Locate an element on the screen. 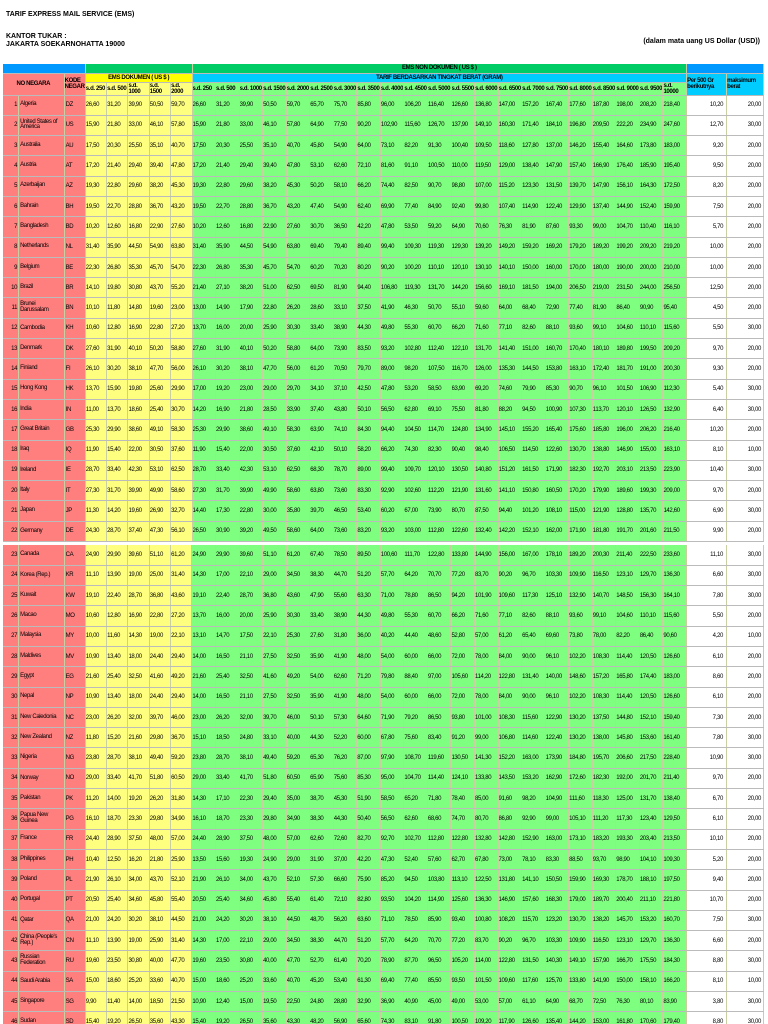 Image resolution: width=768 pixels, height=1024 pixels. nondoc-rate-cell: 27,60 is located at coordinates (298, 227).